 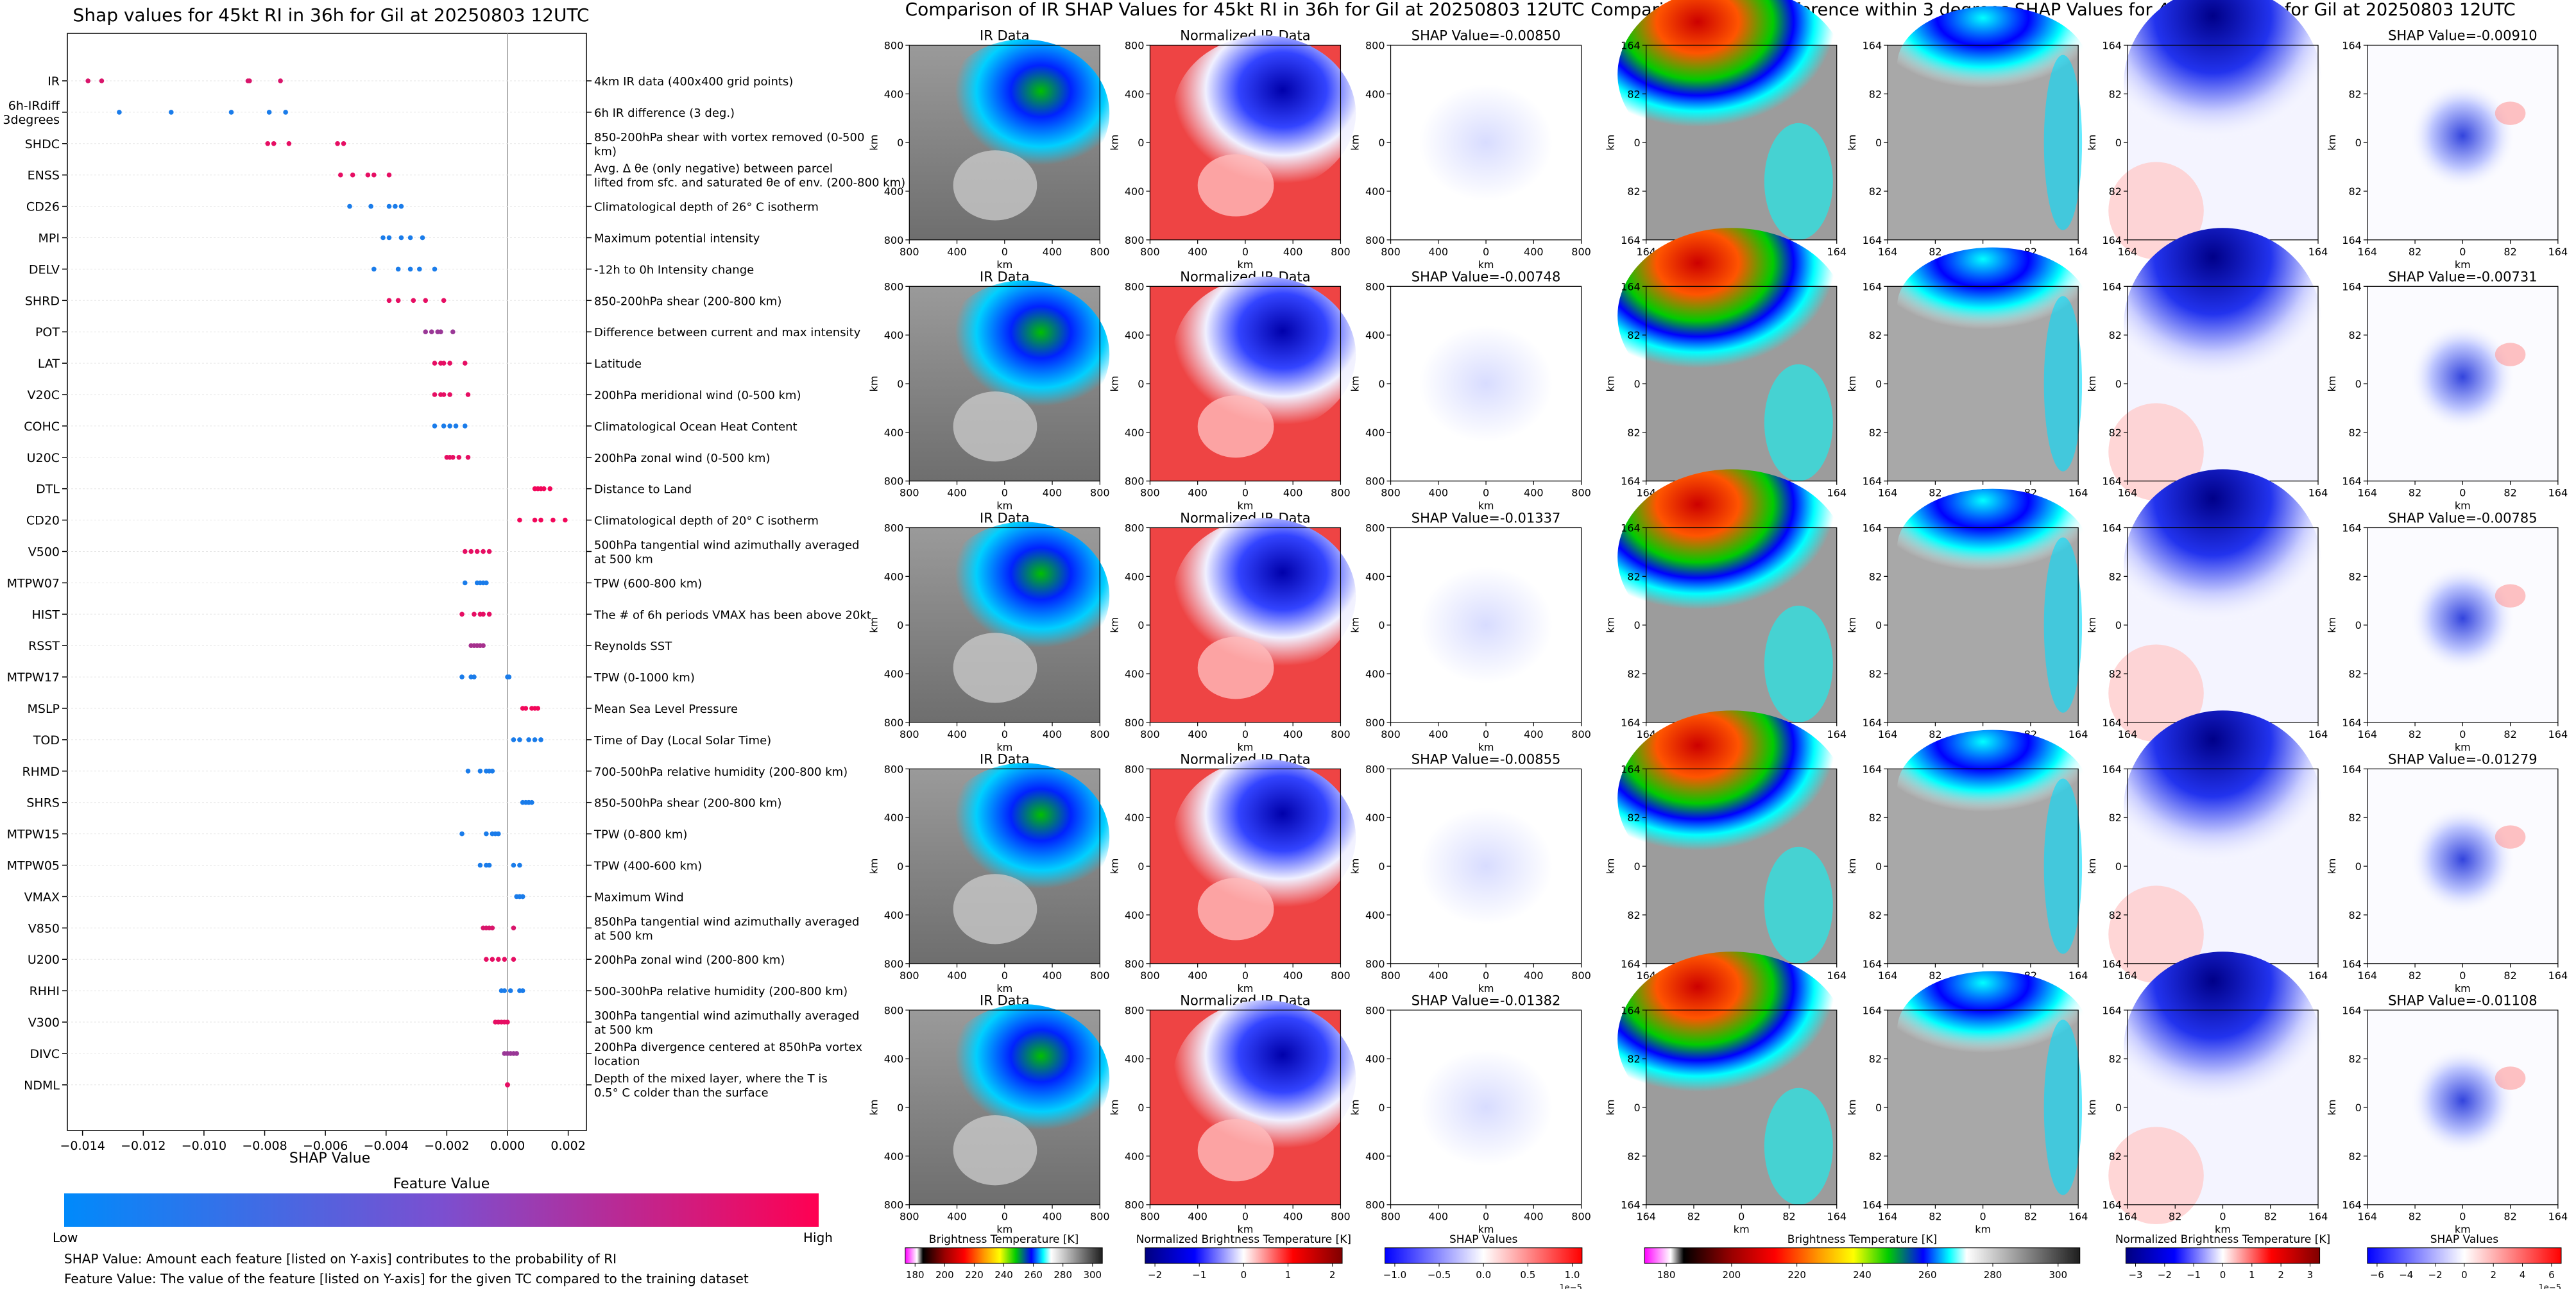 What do you see at coordinates (33, 866) in the screenshot?
I see `feature-label: MTPW05` at bounding box center [33, 866].